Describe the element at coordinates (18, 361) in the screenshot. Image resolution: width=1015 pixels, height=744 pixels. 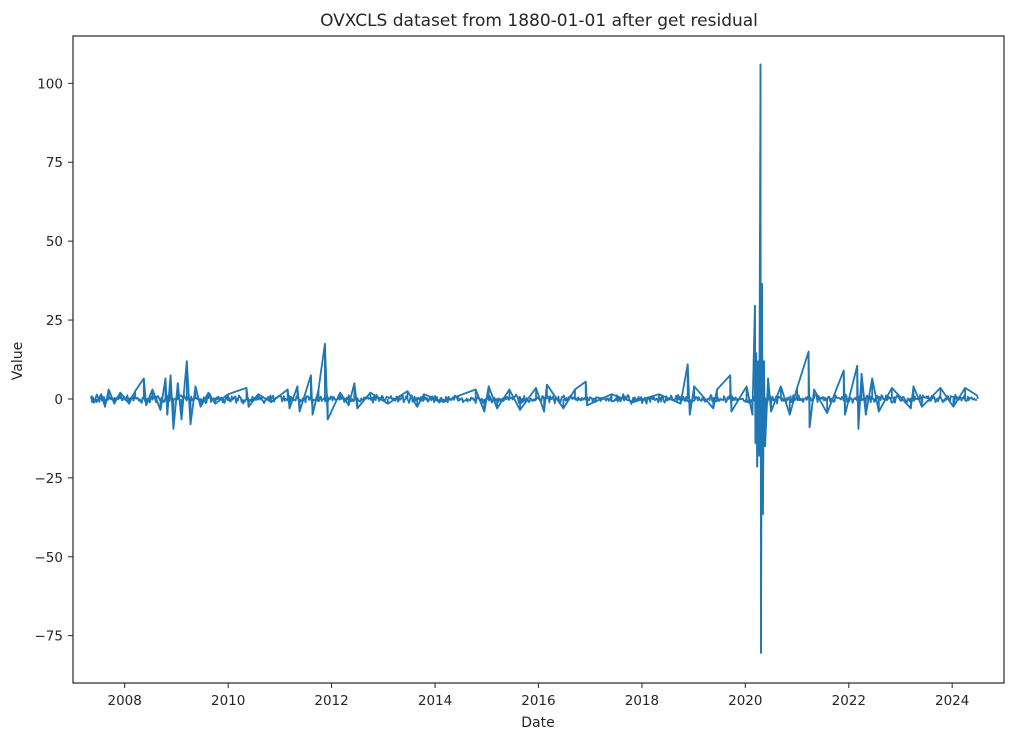
I see `y-axis-label: Value` at that location.